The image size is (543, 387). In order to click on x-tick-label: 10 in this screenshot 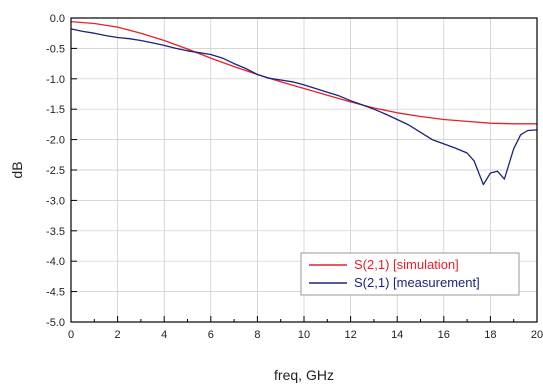, I will do `click(304, 335)`.